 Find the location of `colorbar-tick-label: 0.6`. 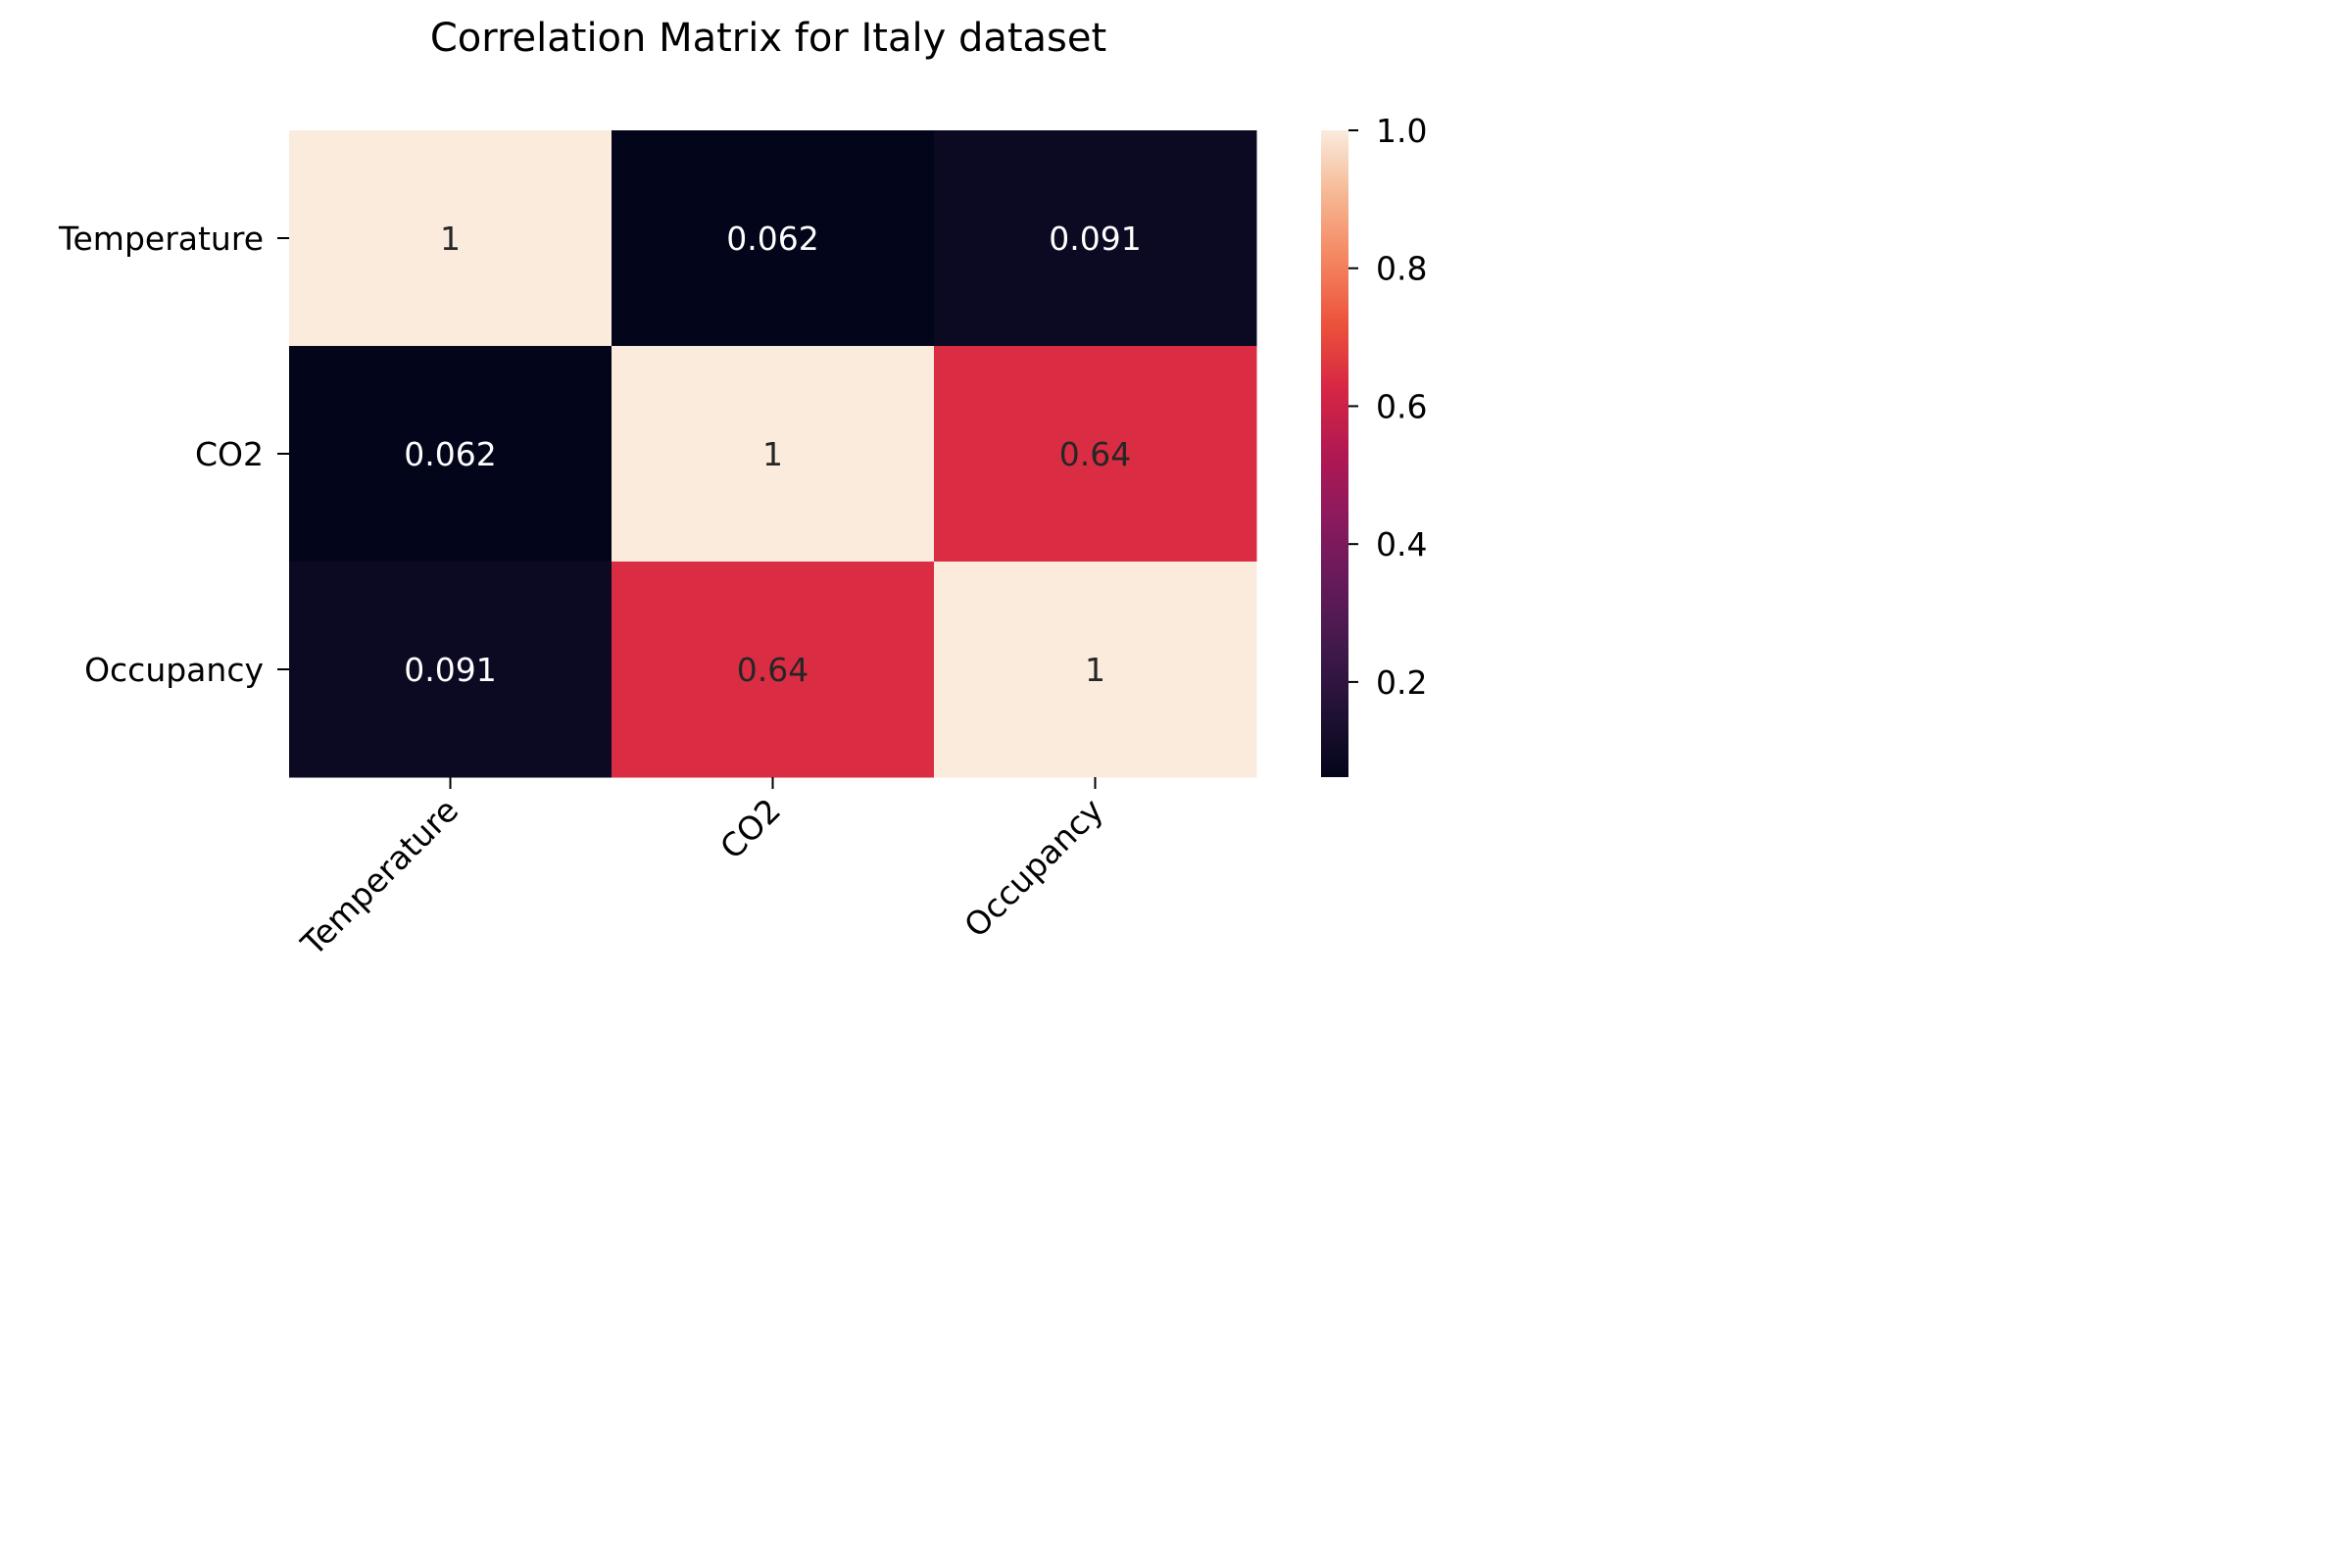

colorbar-tick-label: 0.6 is located at coordinates (1401, 406).